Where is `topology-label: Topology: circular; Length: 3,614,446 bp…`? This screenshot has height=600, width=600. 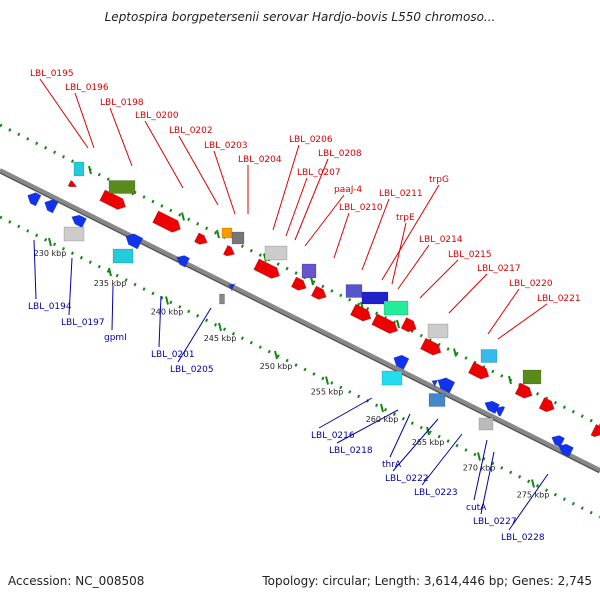
topology-label: Topology: circular; Length: 3,614,446 bp… is located at coordinates (427, 581).